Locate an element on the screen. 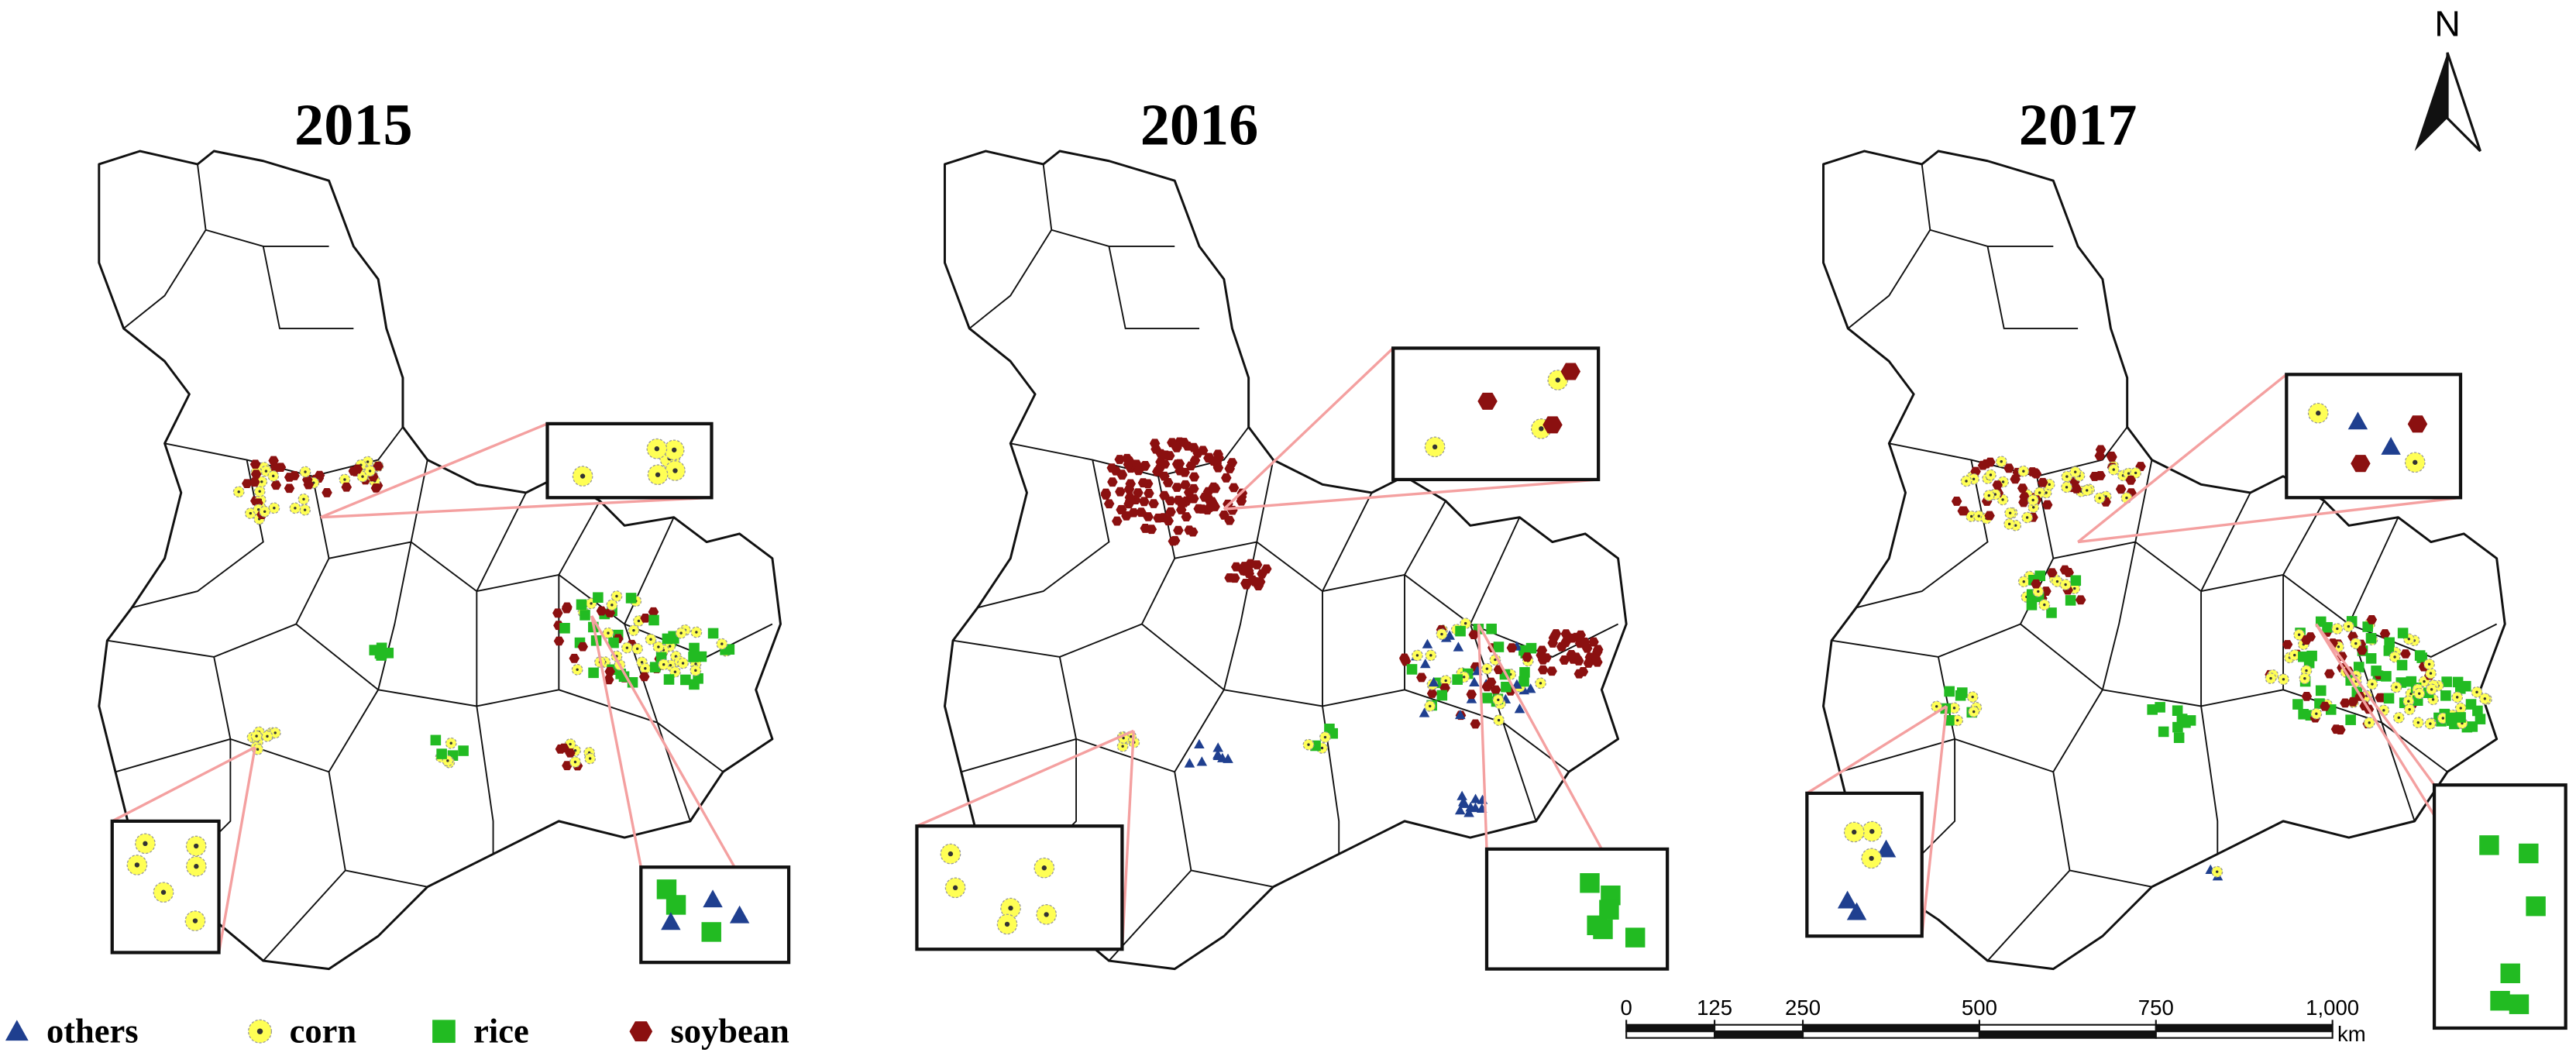  panel-title: 2016 is located at coordinates (1199, 125).